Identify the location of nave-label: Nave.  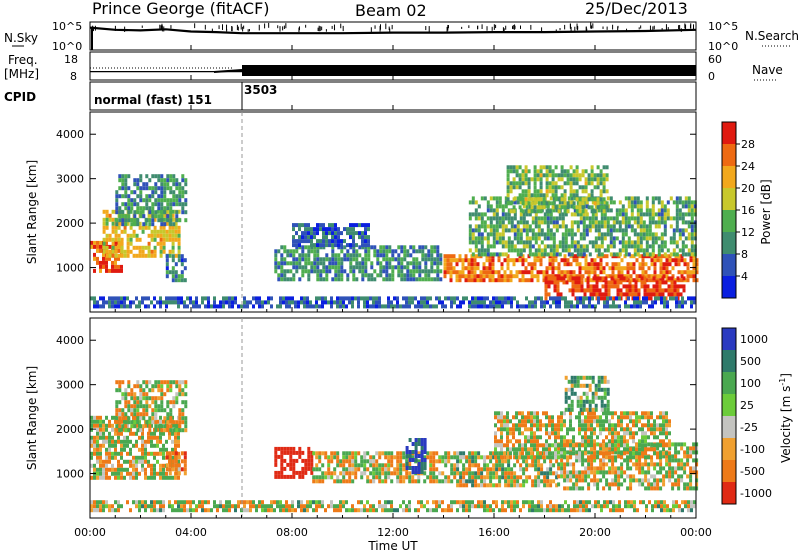
(767, 70).